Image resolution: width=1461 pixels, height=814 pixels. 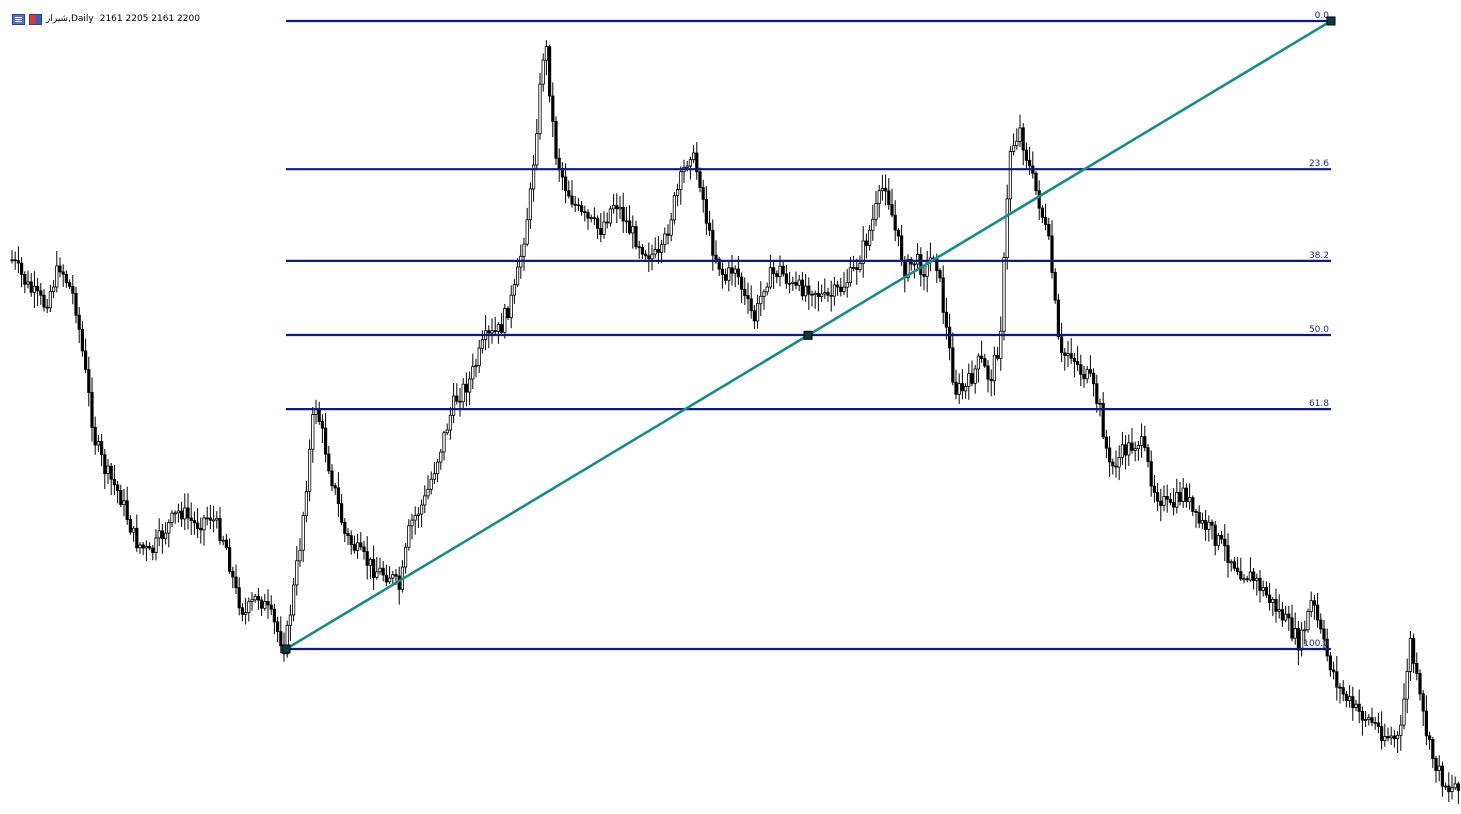 I want to click on table-icon, so click(x=18, y=19).